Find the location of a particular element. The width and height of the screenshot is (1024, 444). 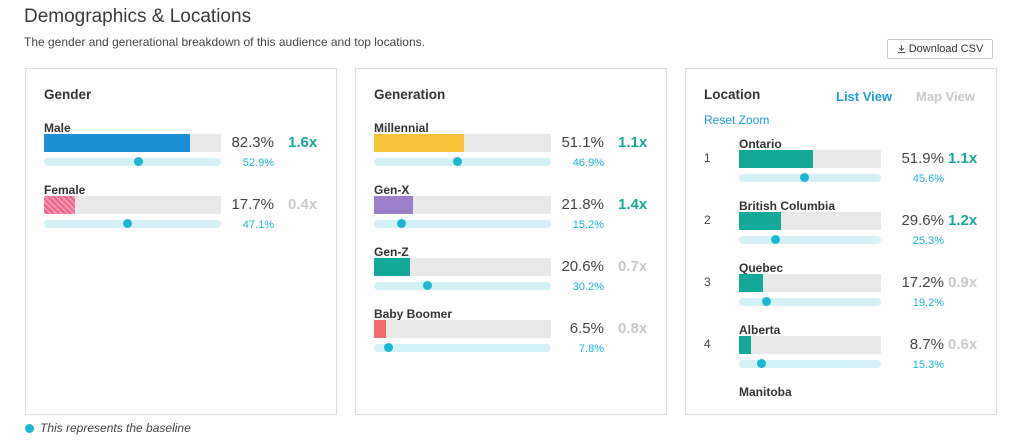

index-value: 0.6x is located at coordinates (963, 344).